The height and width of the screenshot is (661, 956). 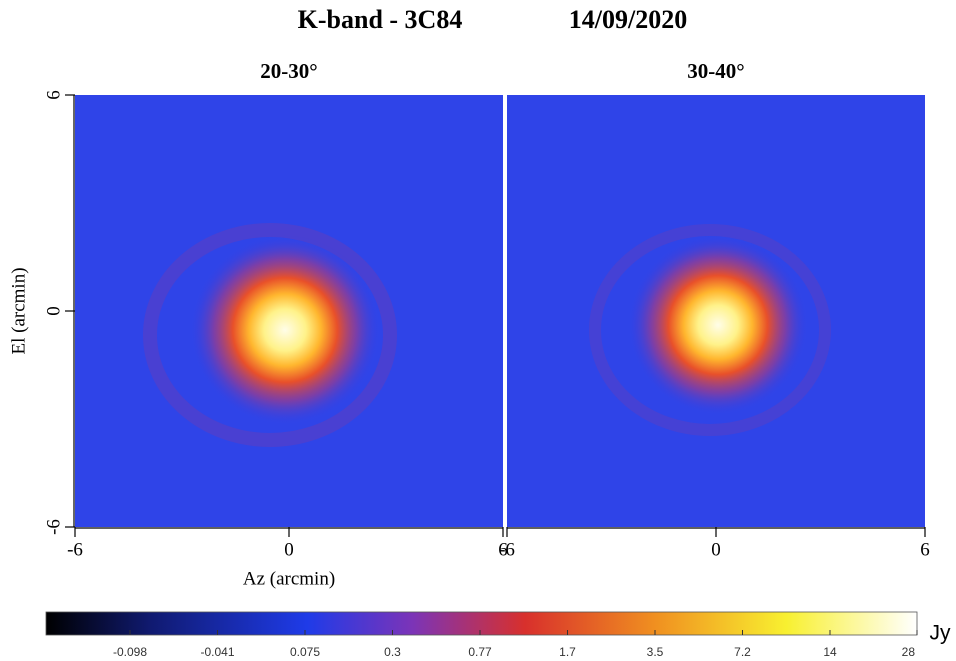 I want to click on colorbar-tick-label: 7.2, so click(x=742, y=652).